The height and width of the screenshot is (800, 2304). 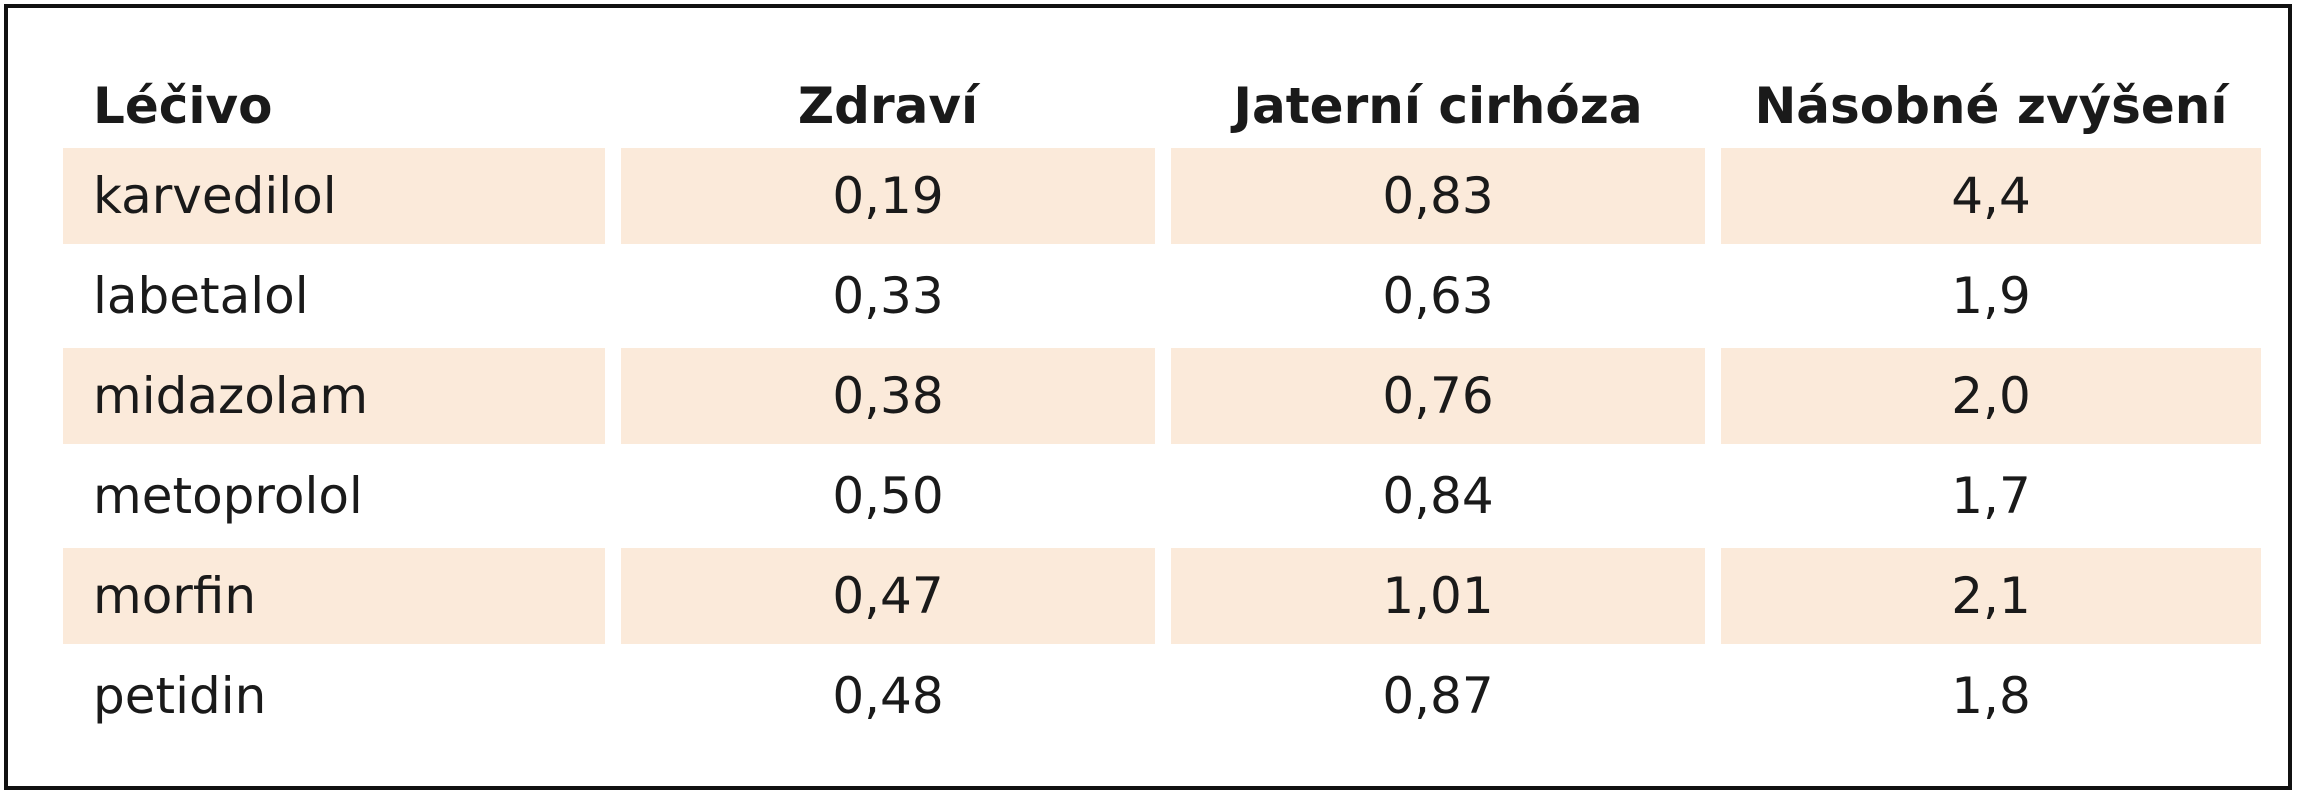 I want to click on table-row: midazolam 0,38 0,76 2,0, so click(x=1148, y=396).